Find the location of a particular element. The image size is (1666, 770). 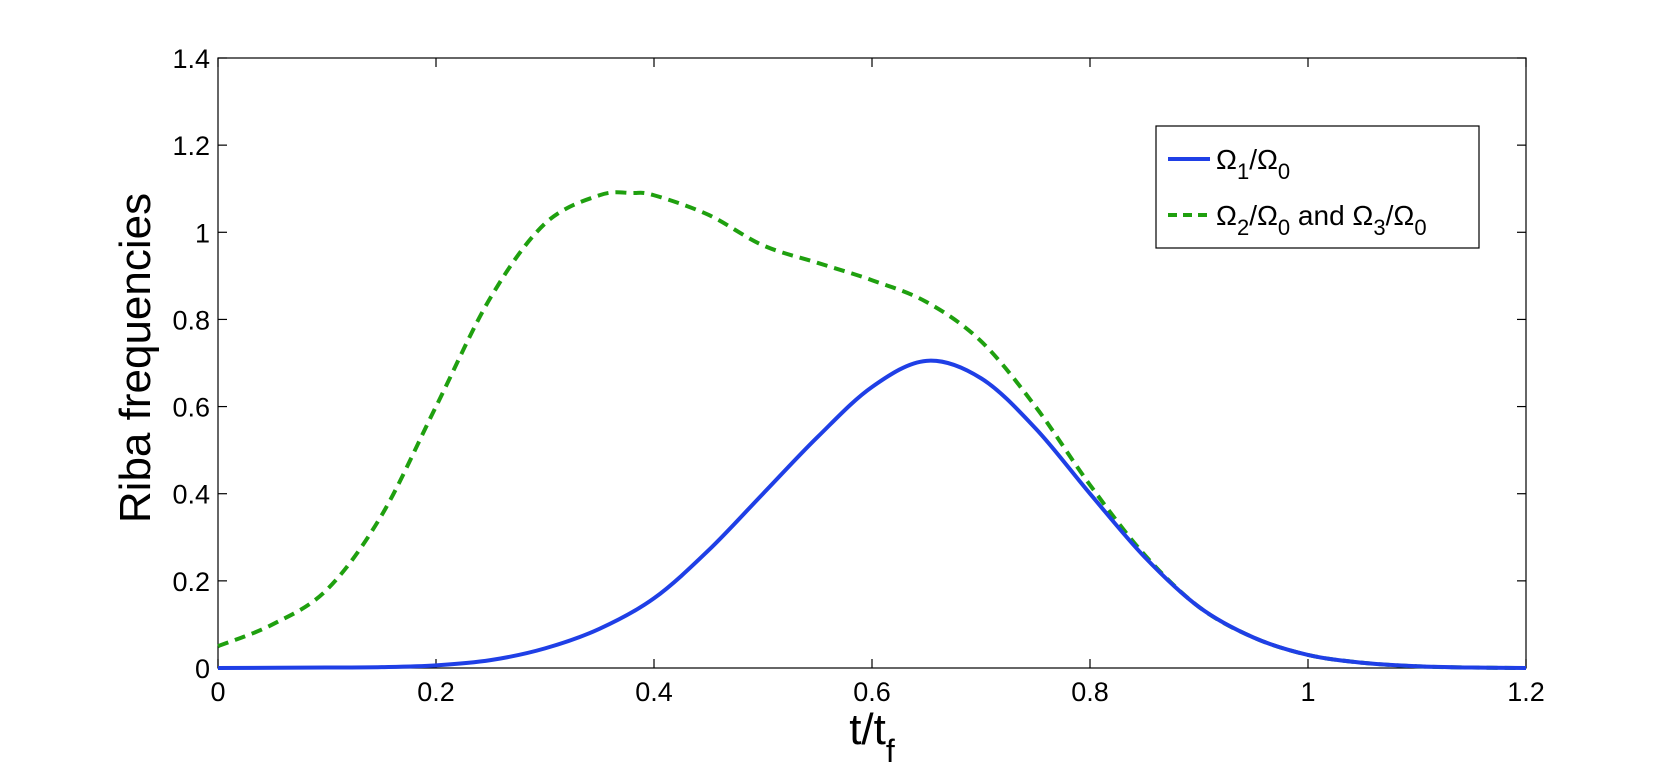

y-tick-label: 0.4 is located at coordinates (191, 495).